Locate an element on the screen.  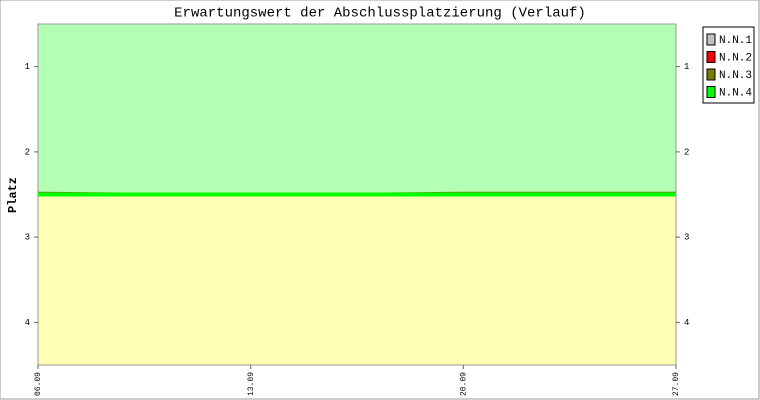
legend: N.N.1 N.N.2 N.N.3 N.N.4 is located at coordinates (728, 65).